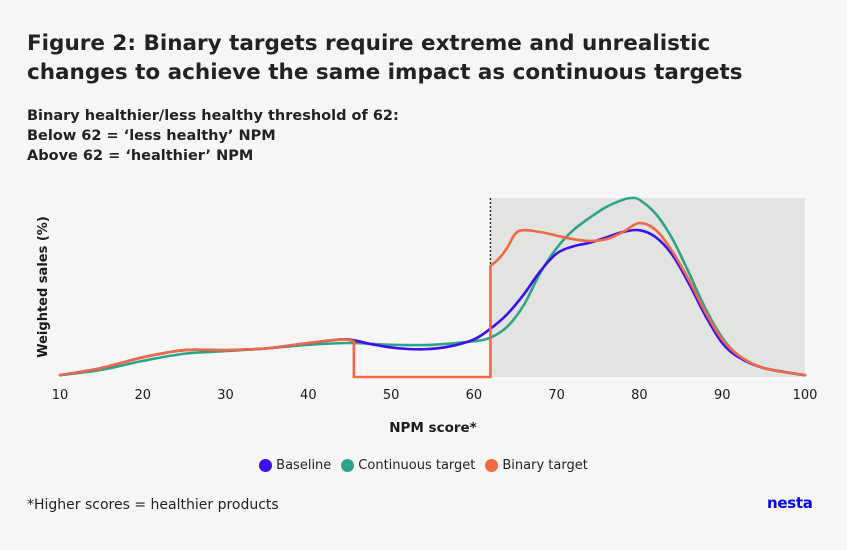 The height and width of the screenshot is (550, 847). I want to click on x-tick-label: 40, so click(308, 395).